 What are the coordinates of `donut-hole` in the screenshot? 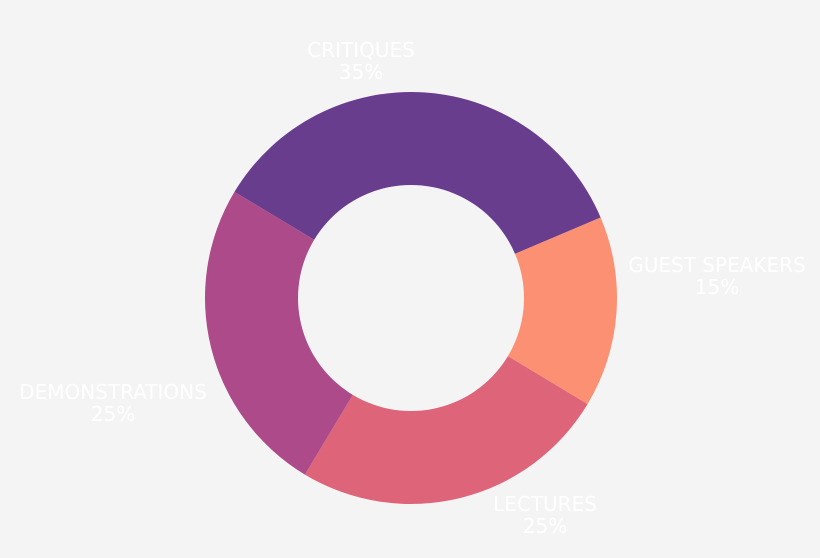 It's located at (411, 298).